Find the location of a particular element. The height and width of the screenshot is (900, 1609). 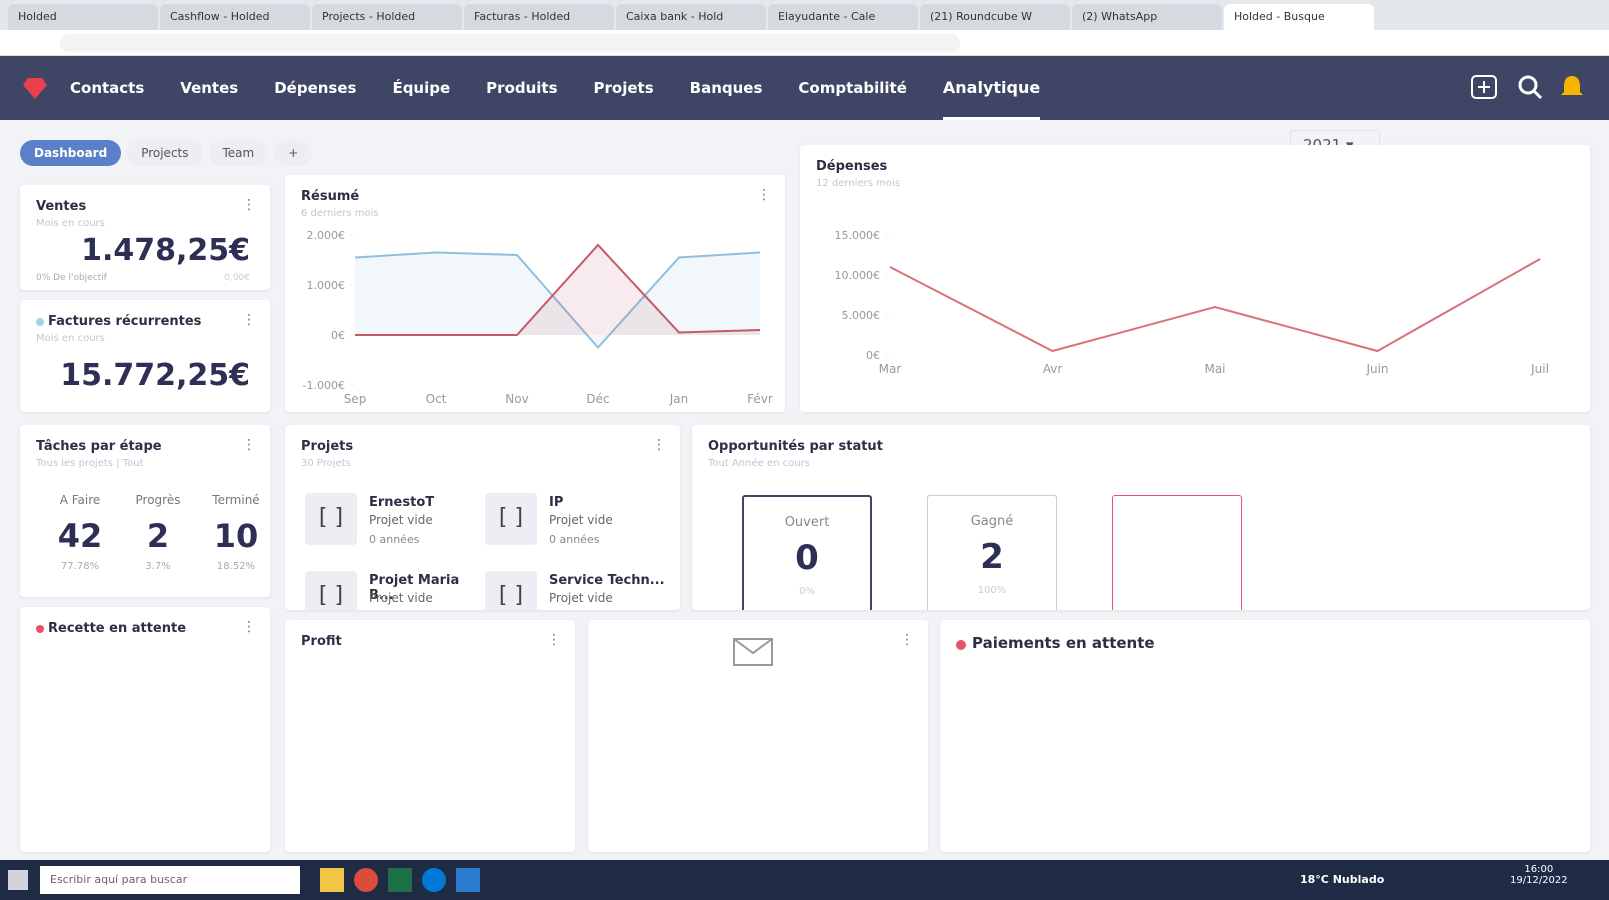

browser-tab: (2) WhatsApp is located at coordinates (1147, 17).